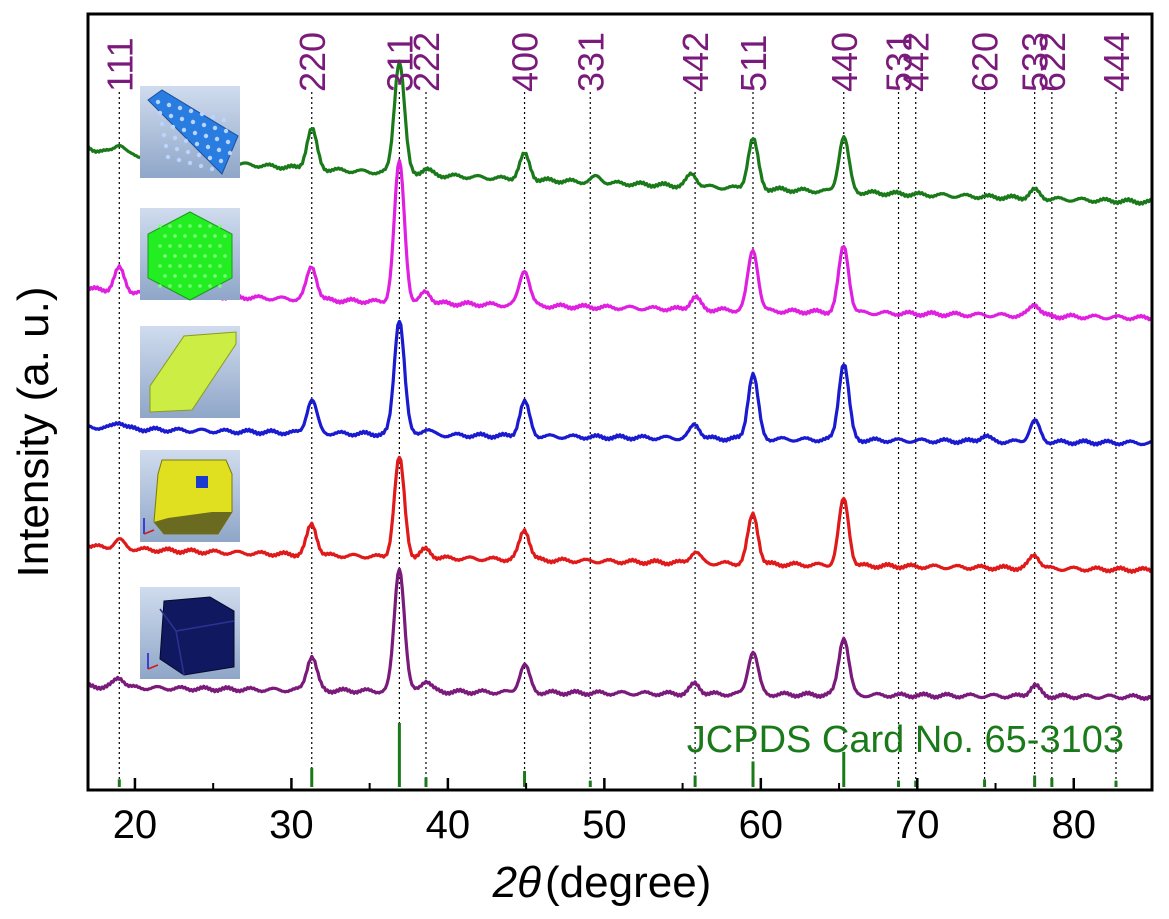 The image size is (1169, 919). What do you see at coordinates (633, 812) in the screenshot?
I see `x-axis-ticks: 20 30 40 50 60 70 80` at bounding box center [633, 812].